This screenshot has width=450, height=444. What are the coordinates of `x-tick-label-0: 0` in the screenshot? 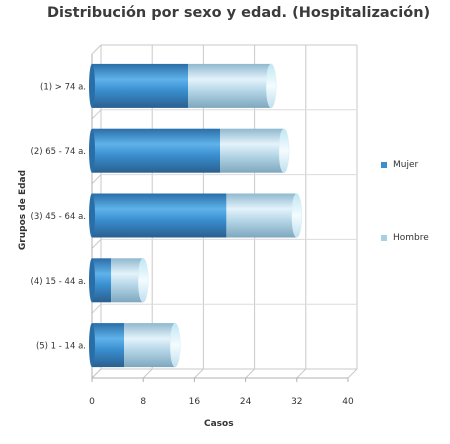 It's located at (92, 402).